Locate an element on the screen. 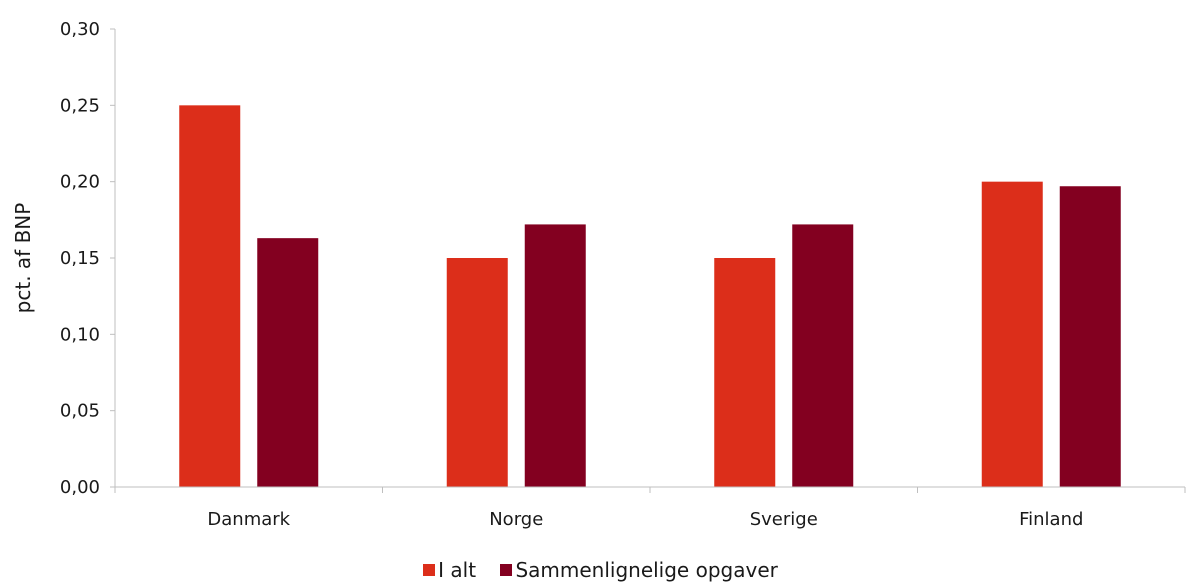 Image resolution: width=1201 pixels, height=582 pixels. y-tick-label: 0,00 is located at coordinates (80, 487).